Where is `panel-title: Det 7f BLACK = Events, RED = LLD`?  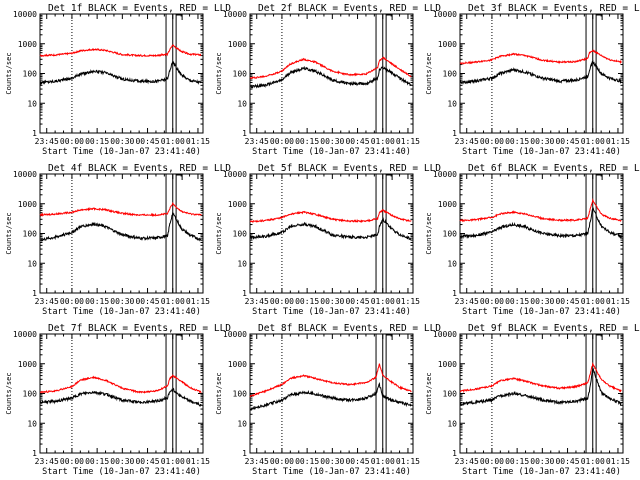 panel-title: Det 7f BLACK = Events, RED = LLD is located at coordinates (139, 328).